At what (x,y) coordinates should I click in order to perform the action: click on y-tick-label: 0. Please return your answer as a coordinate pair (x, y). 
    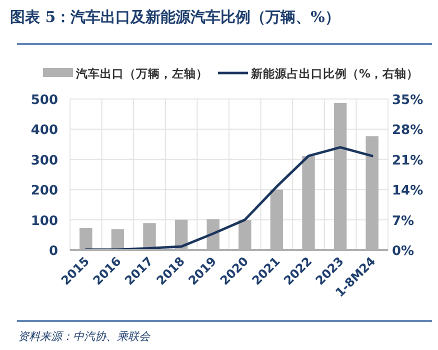
    Looking at the image, I should click on (53, 251).